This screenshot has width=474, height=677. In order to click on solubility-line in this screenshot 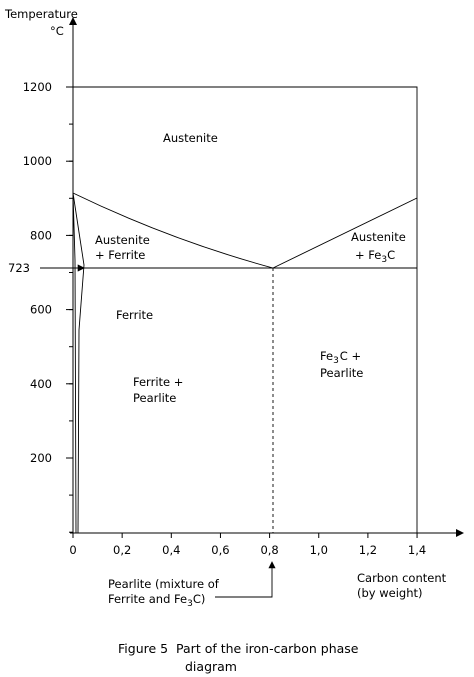, I will do `click(74, 363)`.